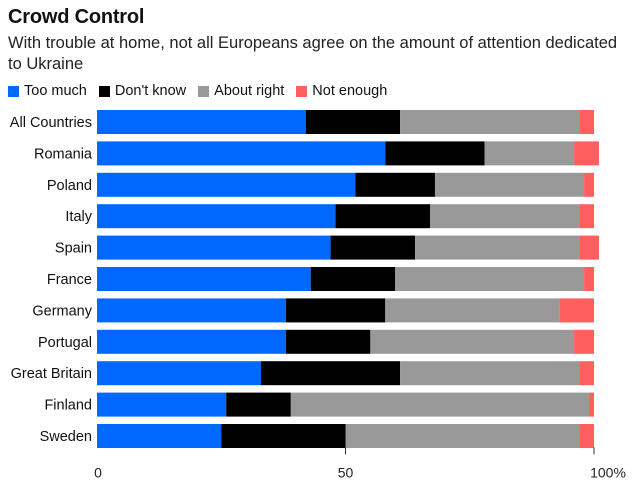  Describe the element at coordinates (51, 123) in the screenshot. I see `category-label-all-countries: All Countries` at that location.